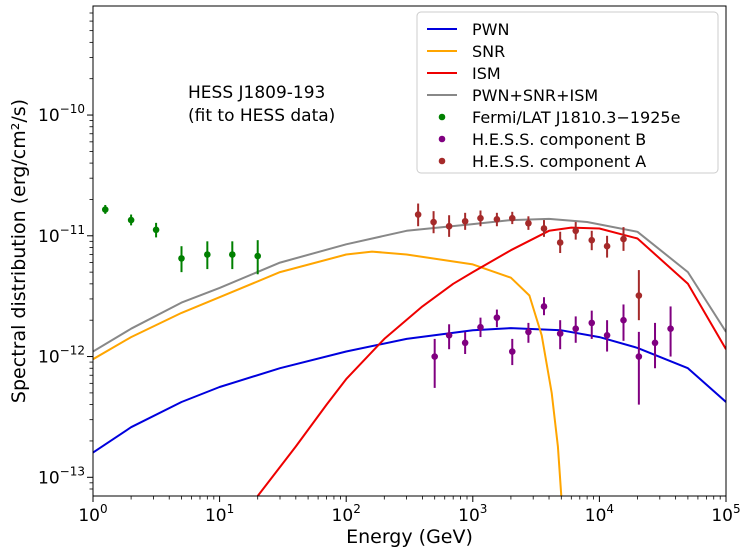 This screenshot has width=748, height=553. What do you see at coordinates (576, 117) in the screenshot?
I see `legend-label-fermi-lat-j1810-3-1925e: Fermi/LAT J1810.3−1925e` at bounding box center [576, 117].